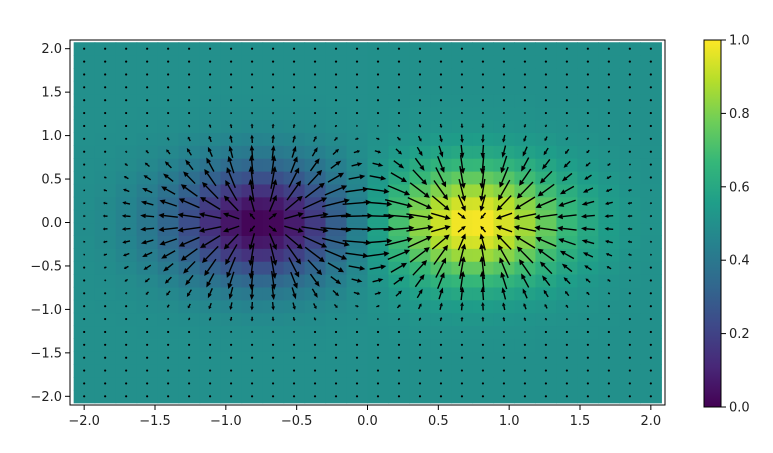 The image size is (773, 453). Describe the element at coordinates (46, 353) in the screenshot. I see `y-tick-label: −1.5` at that location.